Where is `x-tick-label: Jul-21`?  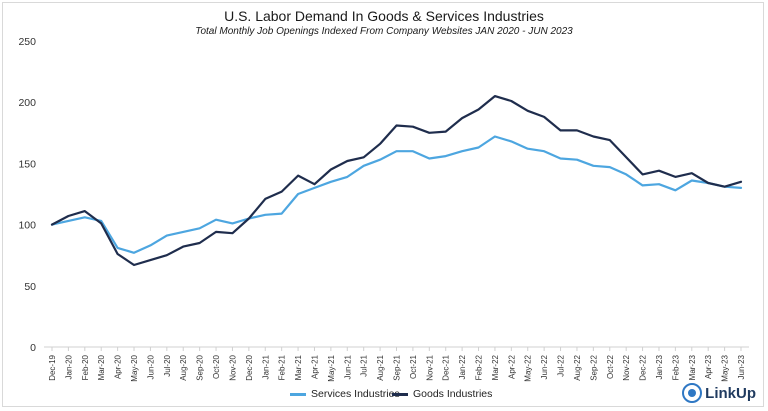 x-tick-label: Jul-21 is located at coordinates (364, 365).